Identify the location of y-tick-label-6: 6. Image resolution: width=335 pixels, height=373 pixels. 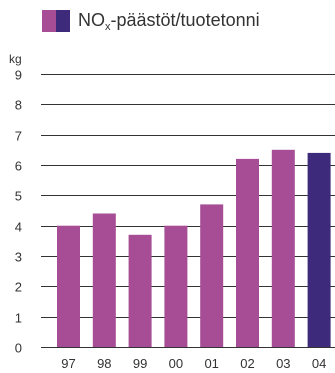
(18, 166).